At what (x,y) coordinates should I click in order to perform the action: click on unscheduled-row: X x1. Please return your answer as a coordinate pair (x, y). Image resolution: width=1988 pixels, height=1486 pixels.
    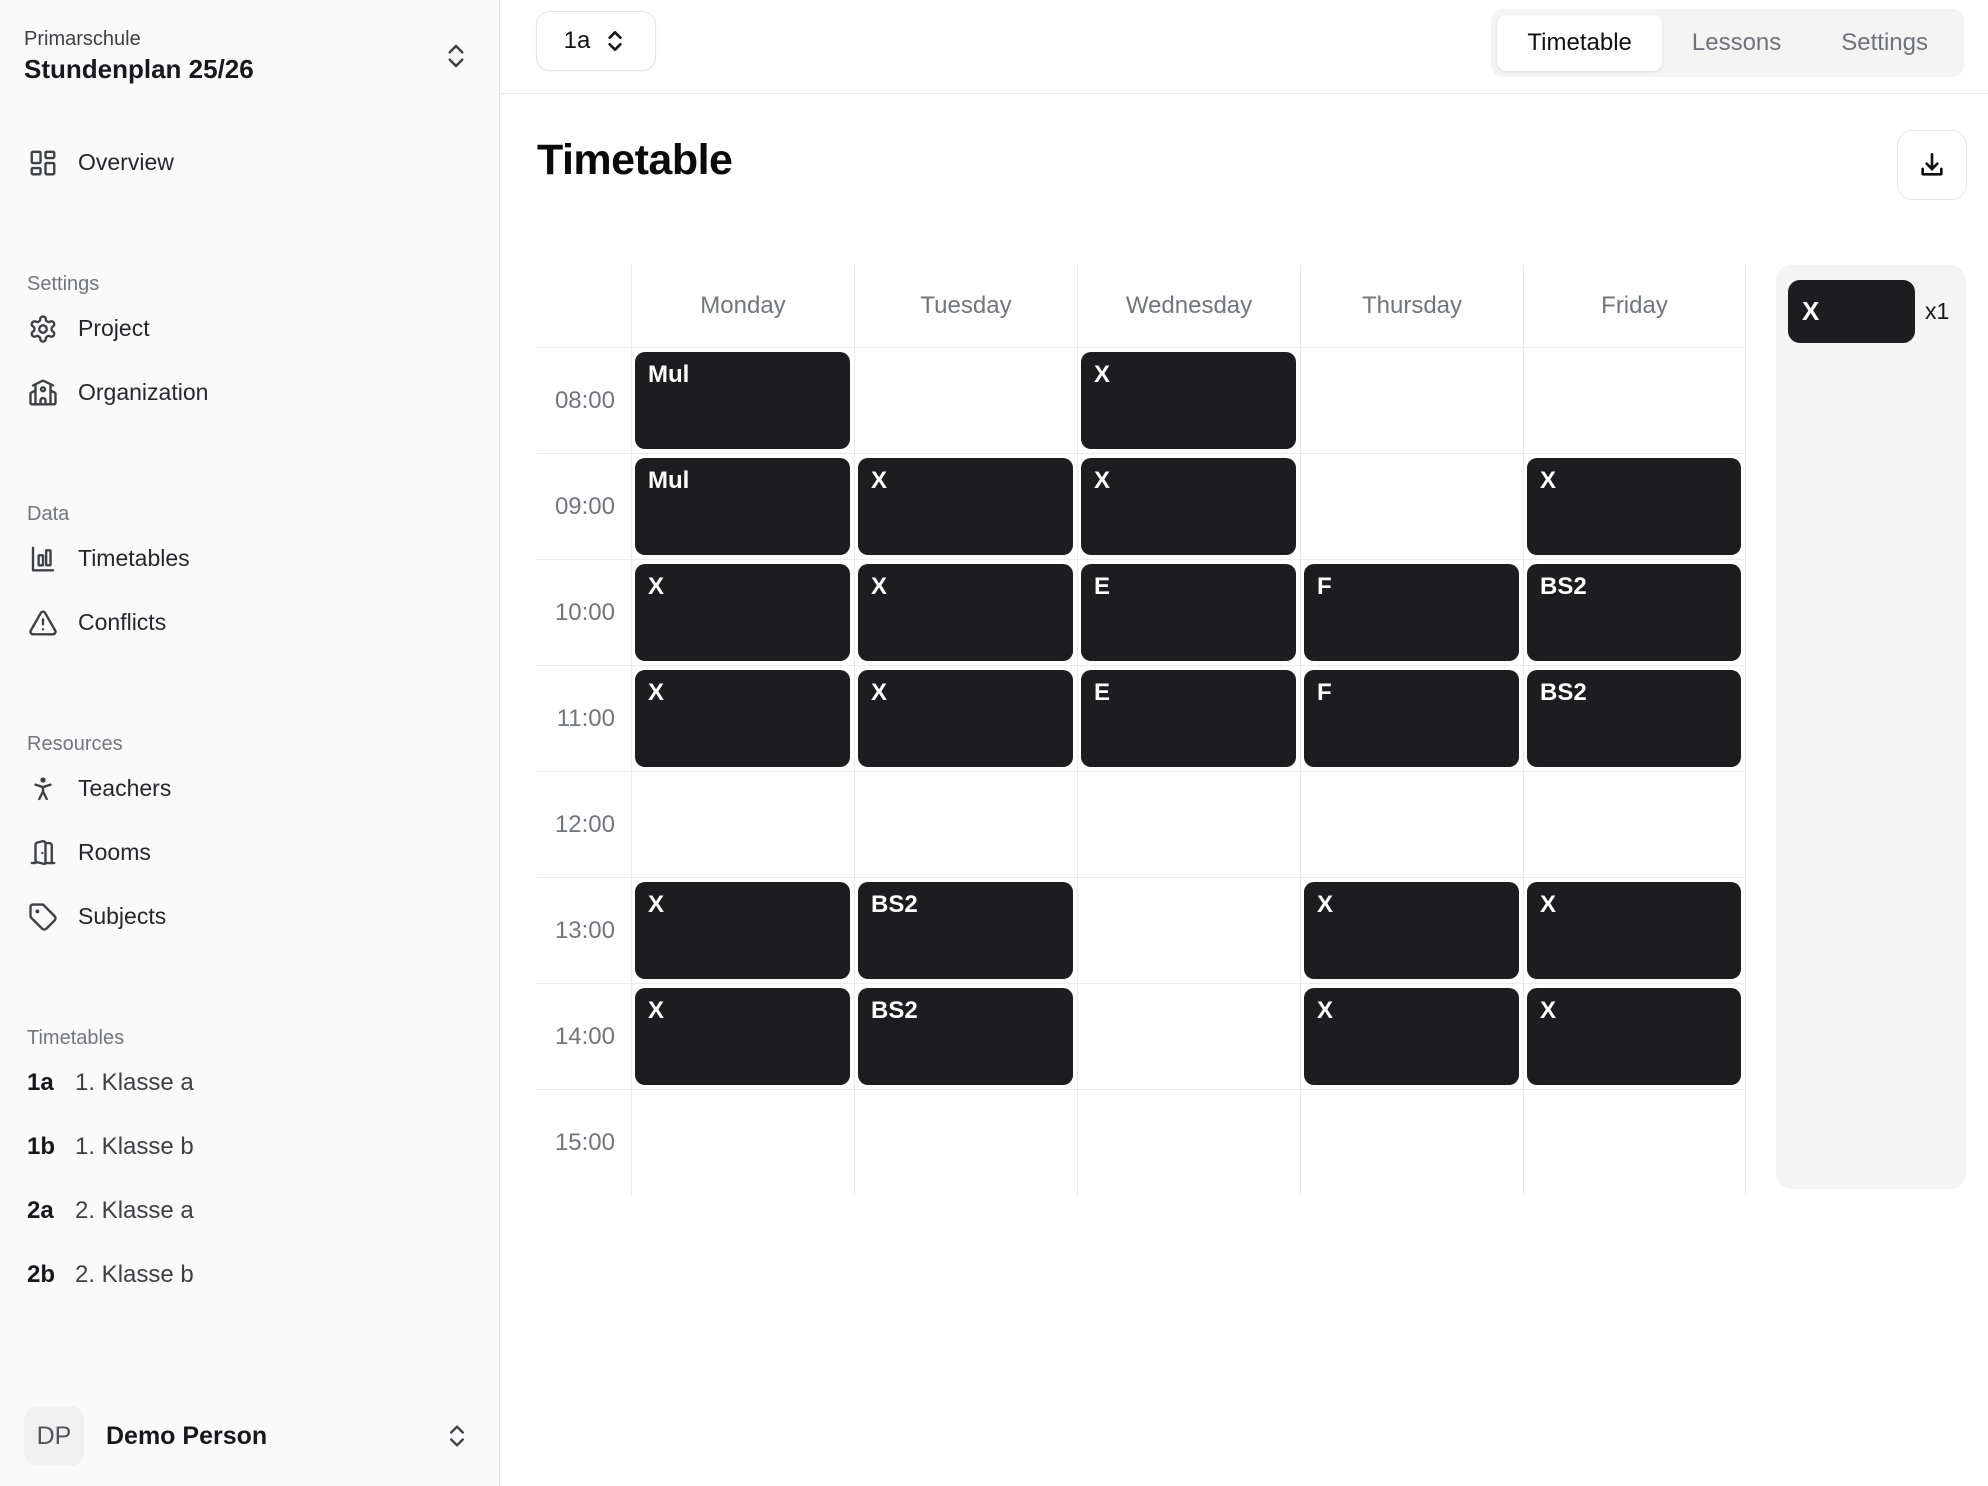
    Looking at the image, I should click on (1871, 311).